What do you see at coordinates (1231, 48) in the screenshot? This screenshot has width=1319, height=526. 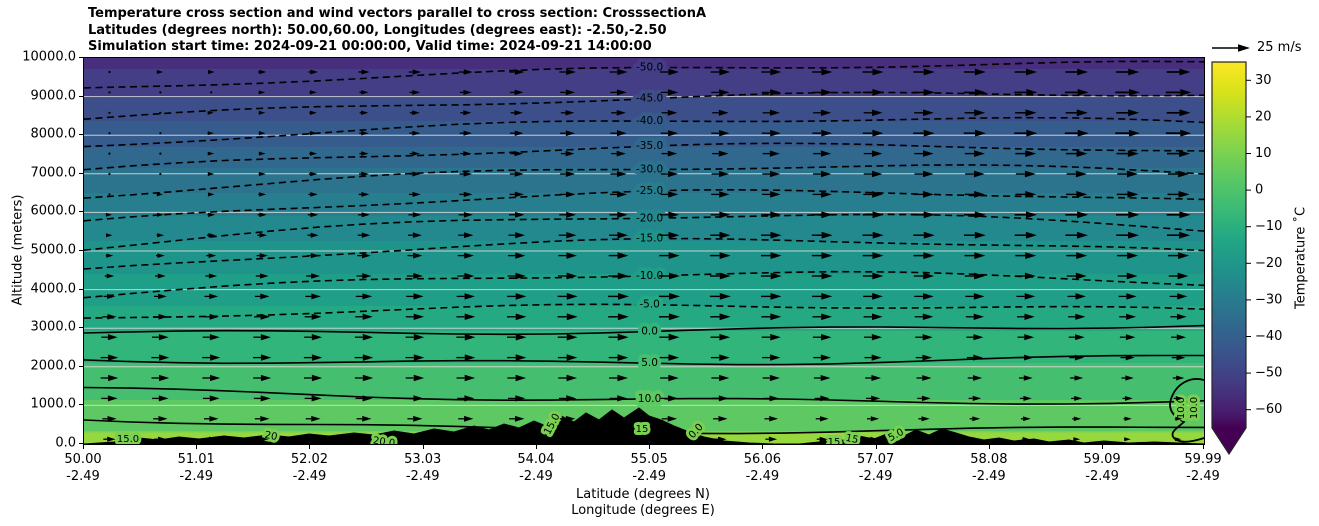 I see `quiver-key-arrow` at bounding box center [1231, 48].